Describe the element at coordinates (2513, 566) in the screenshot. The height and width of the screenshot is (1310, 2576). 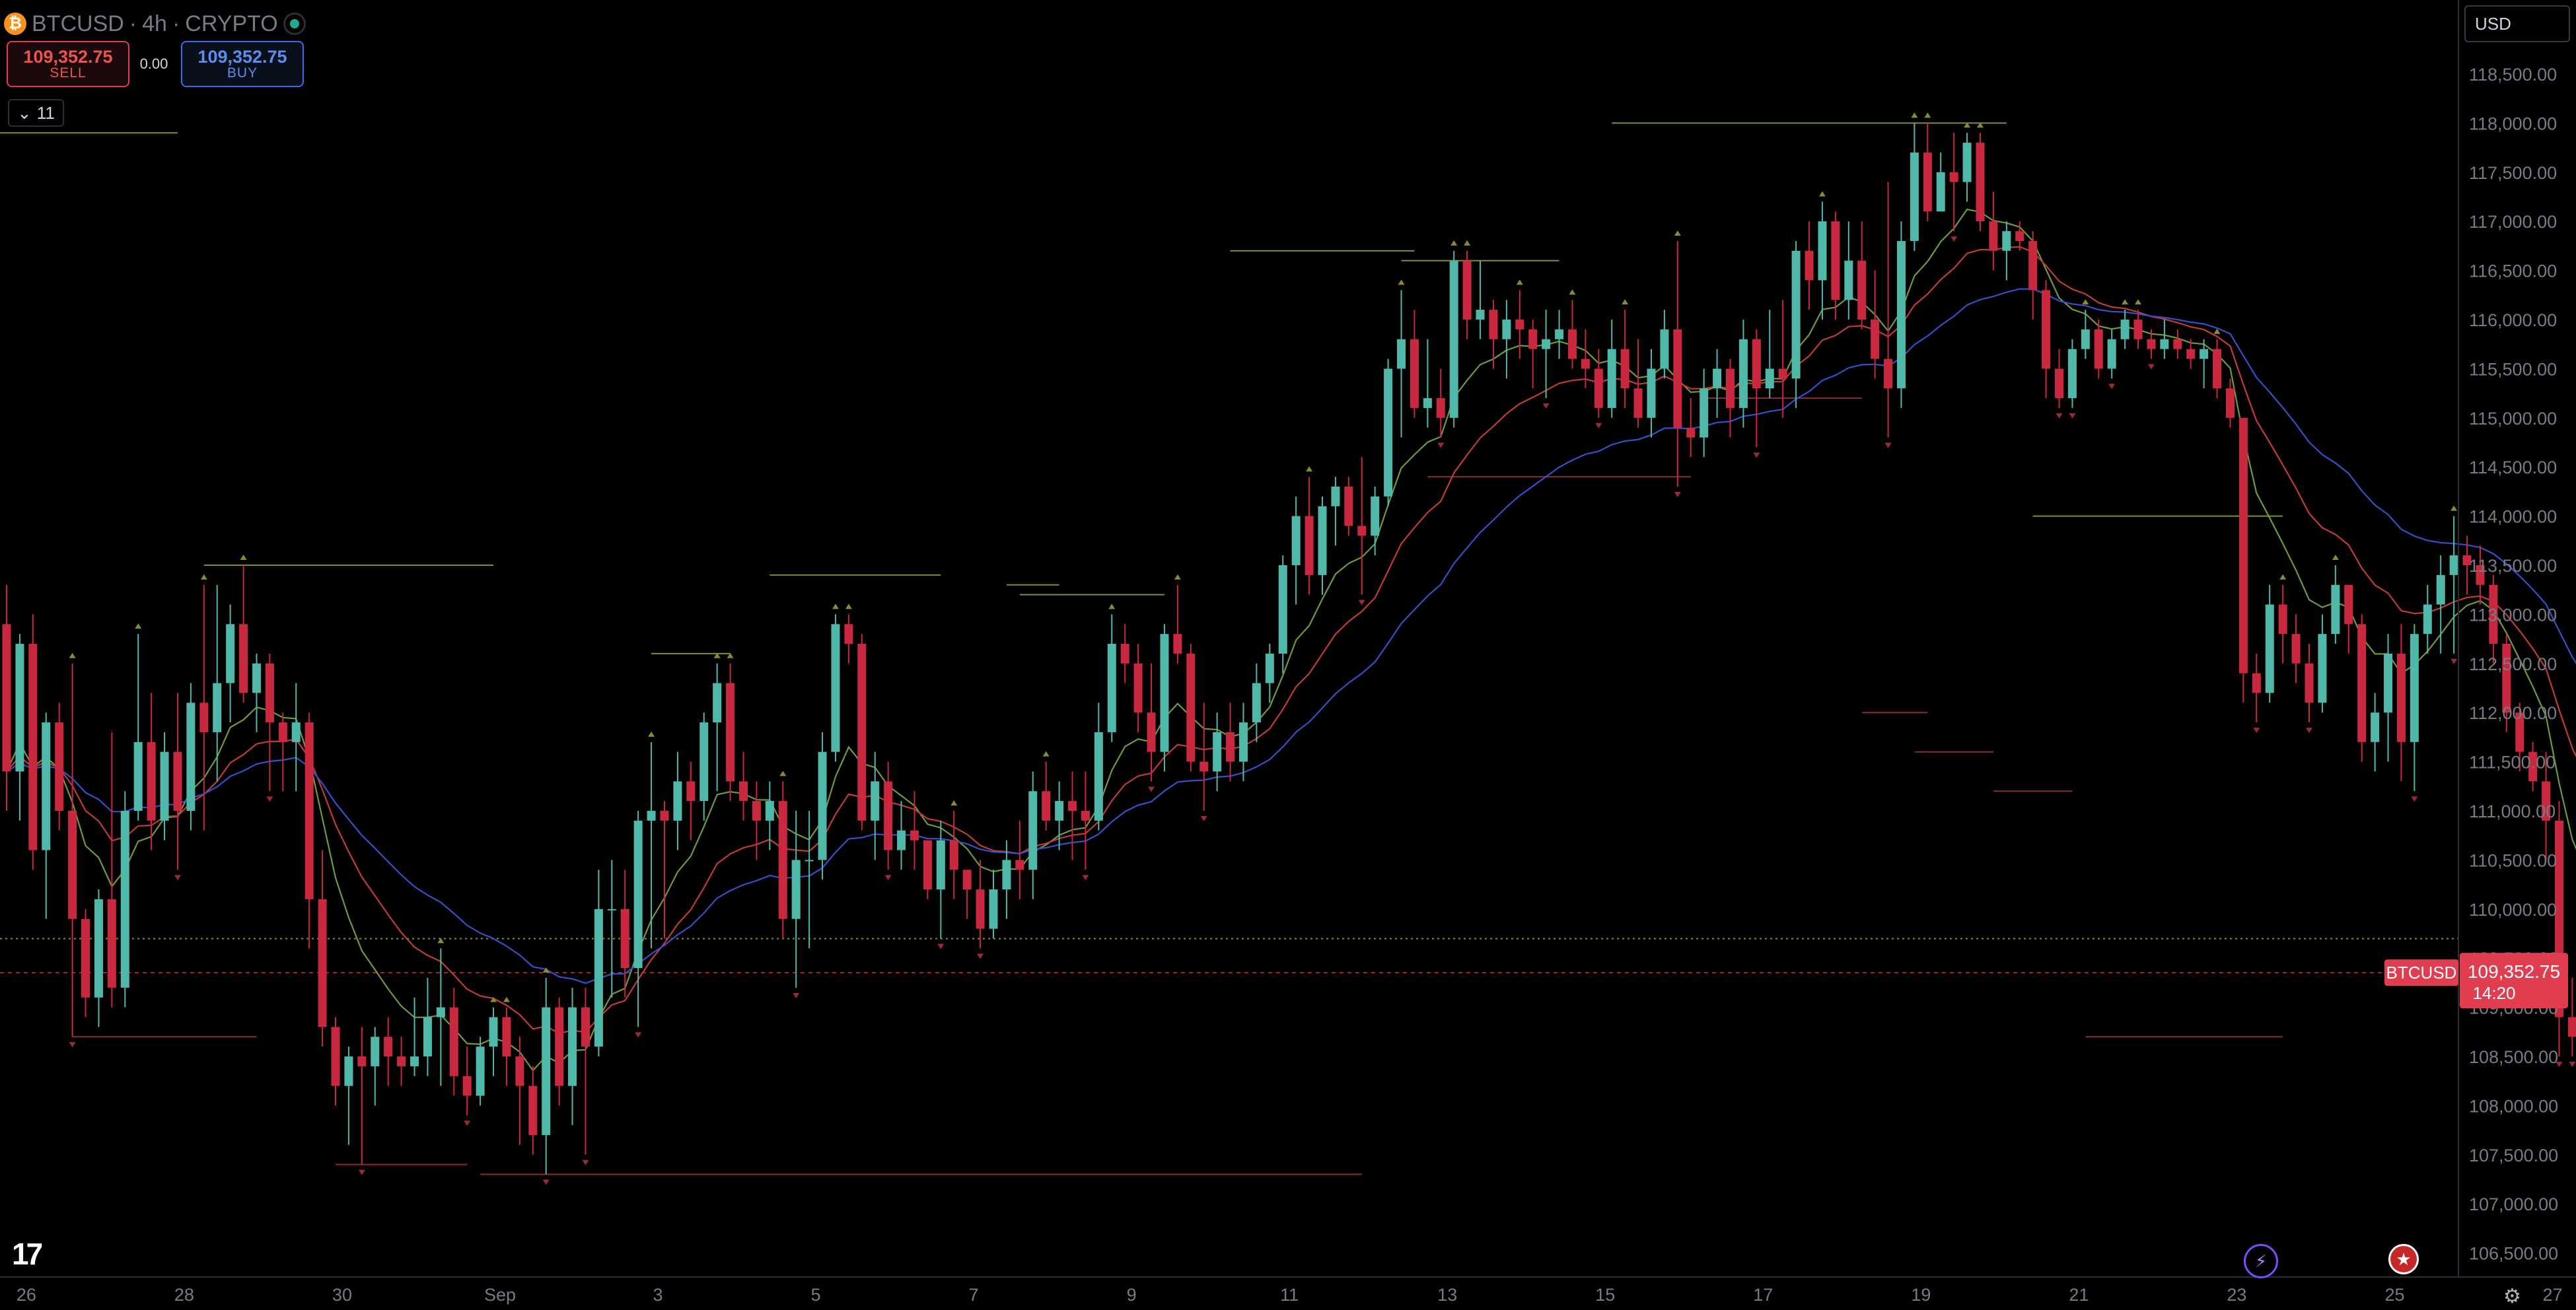
I see `price-tick-label: 113,500.00` at that location.